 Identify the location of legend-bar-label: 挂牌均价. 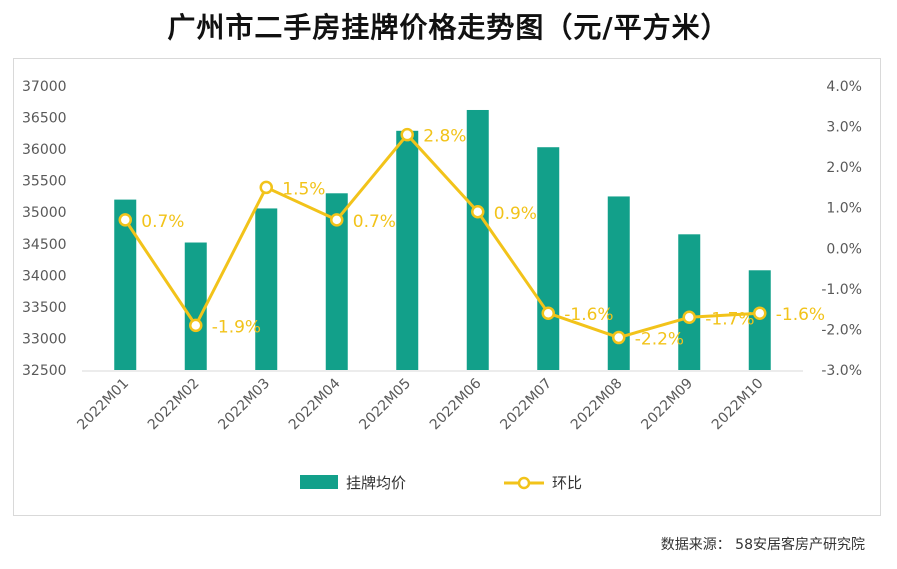
(376, 483).